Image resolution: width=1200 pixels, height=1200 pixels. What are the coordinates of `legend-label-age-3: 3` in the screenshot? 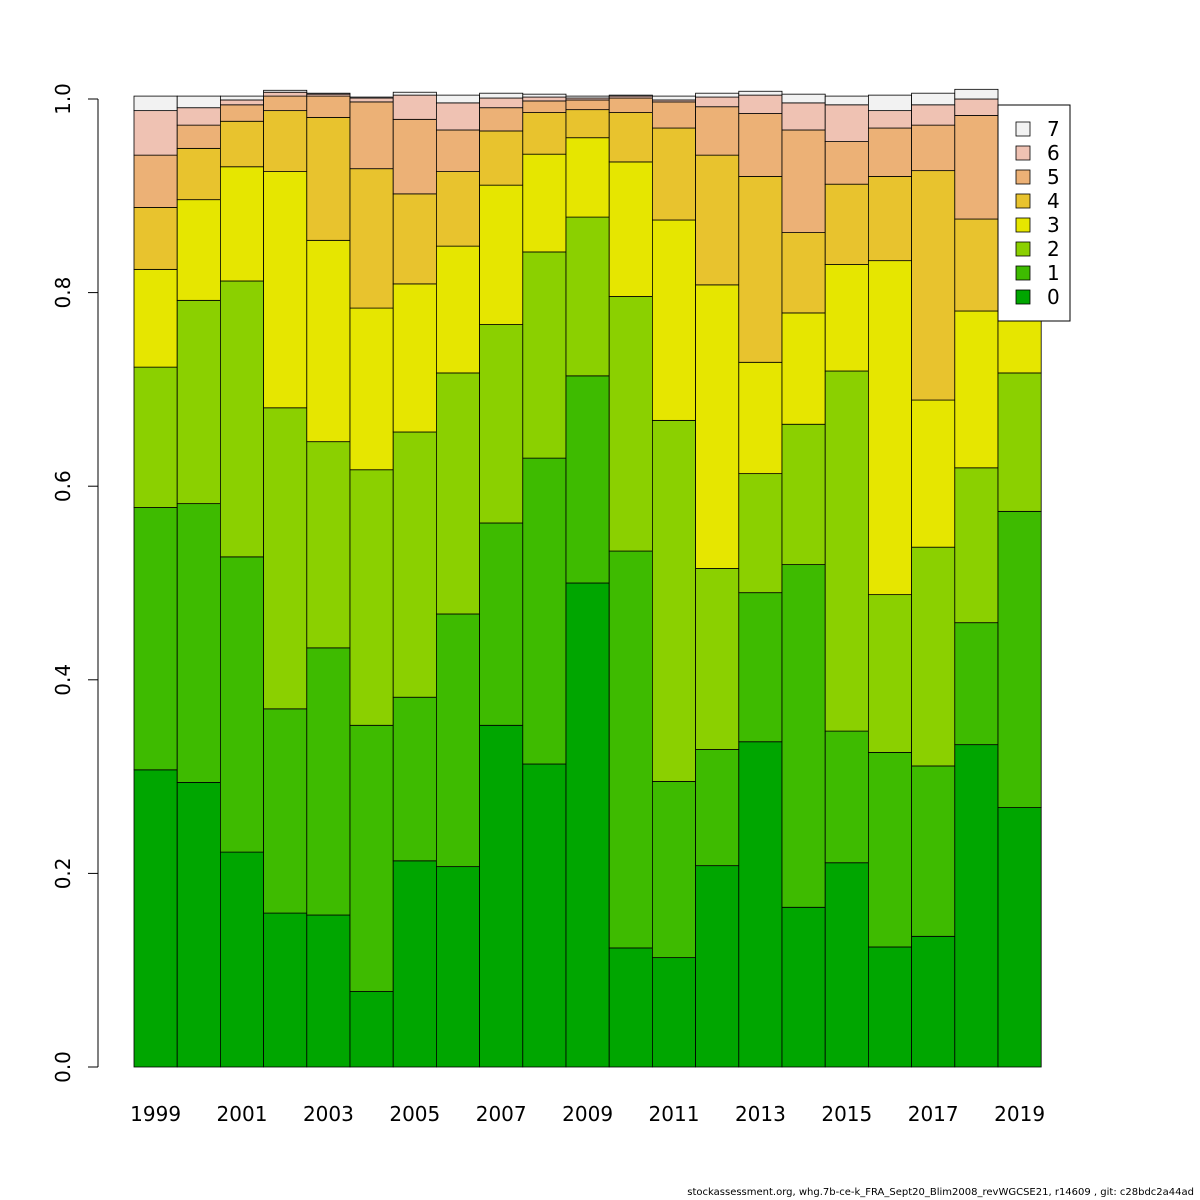 It's located at (1053, 225).